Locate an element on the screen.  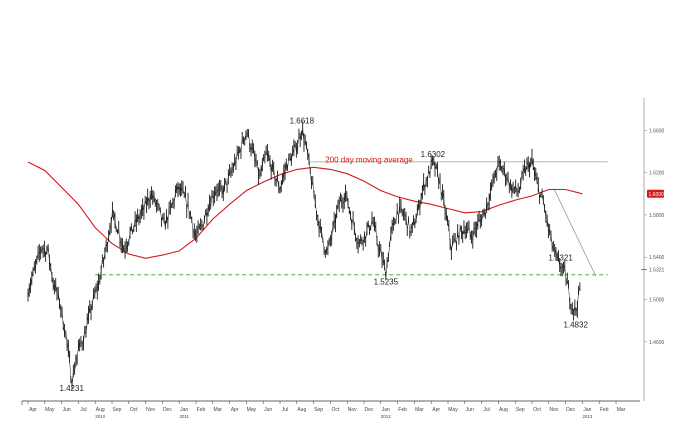
price-annotation: 1.5235 is located at coordinates (386, 282).